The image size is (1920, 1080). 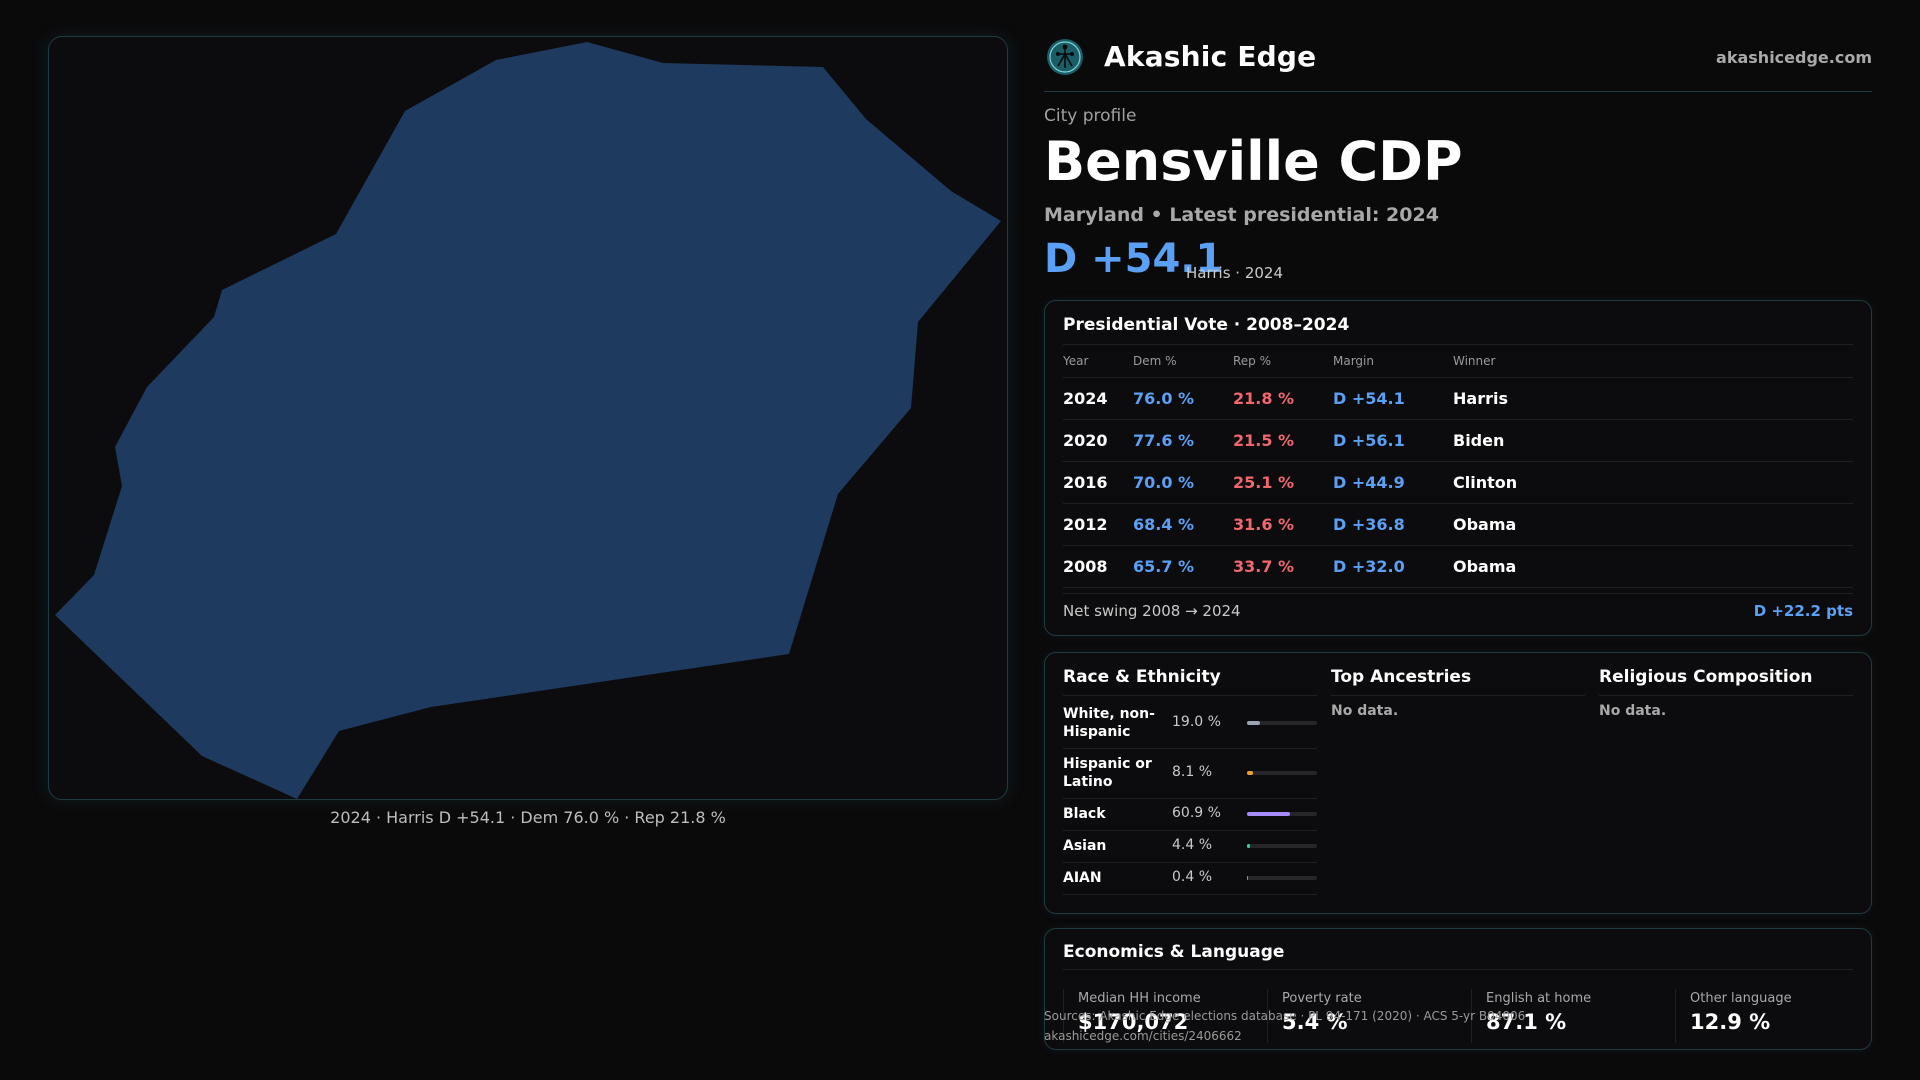 I want to click on cell-dem: 68.4 %, so click(x=1183, y=524).